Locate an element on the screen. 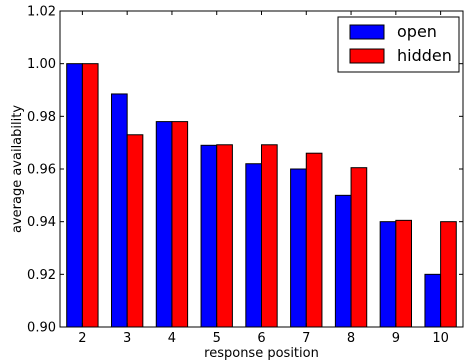  legend-label-hidden: hidden is located at coordinates (424, 55).